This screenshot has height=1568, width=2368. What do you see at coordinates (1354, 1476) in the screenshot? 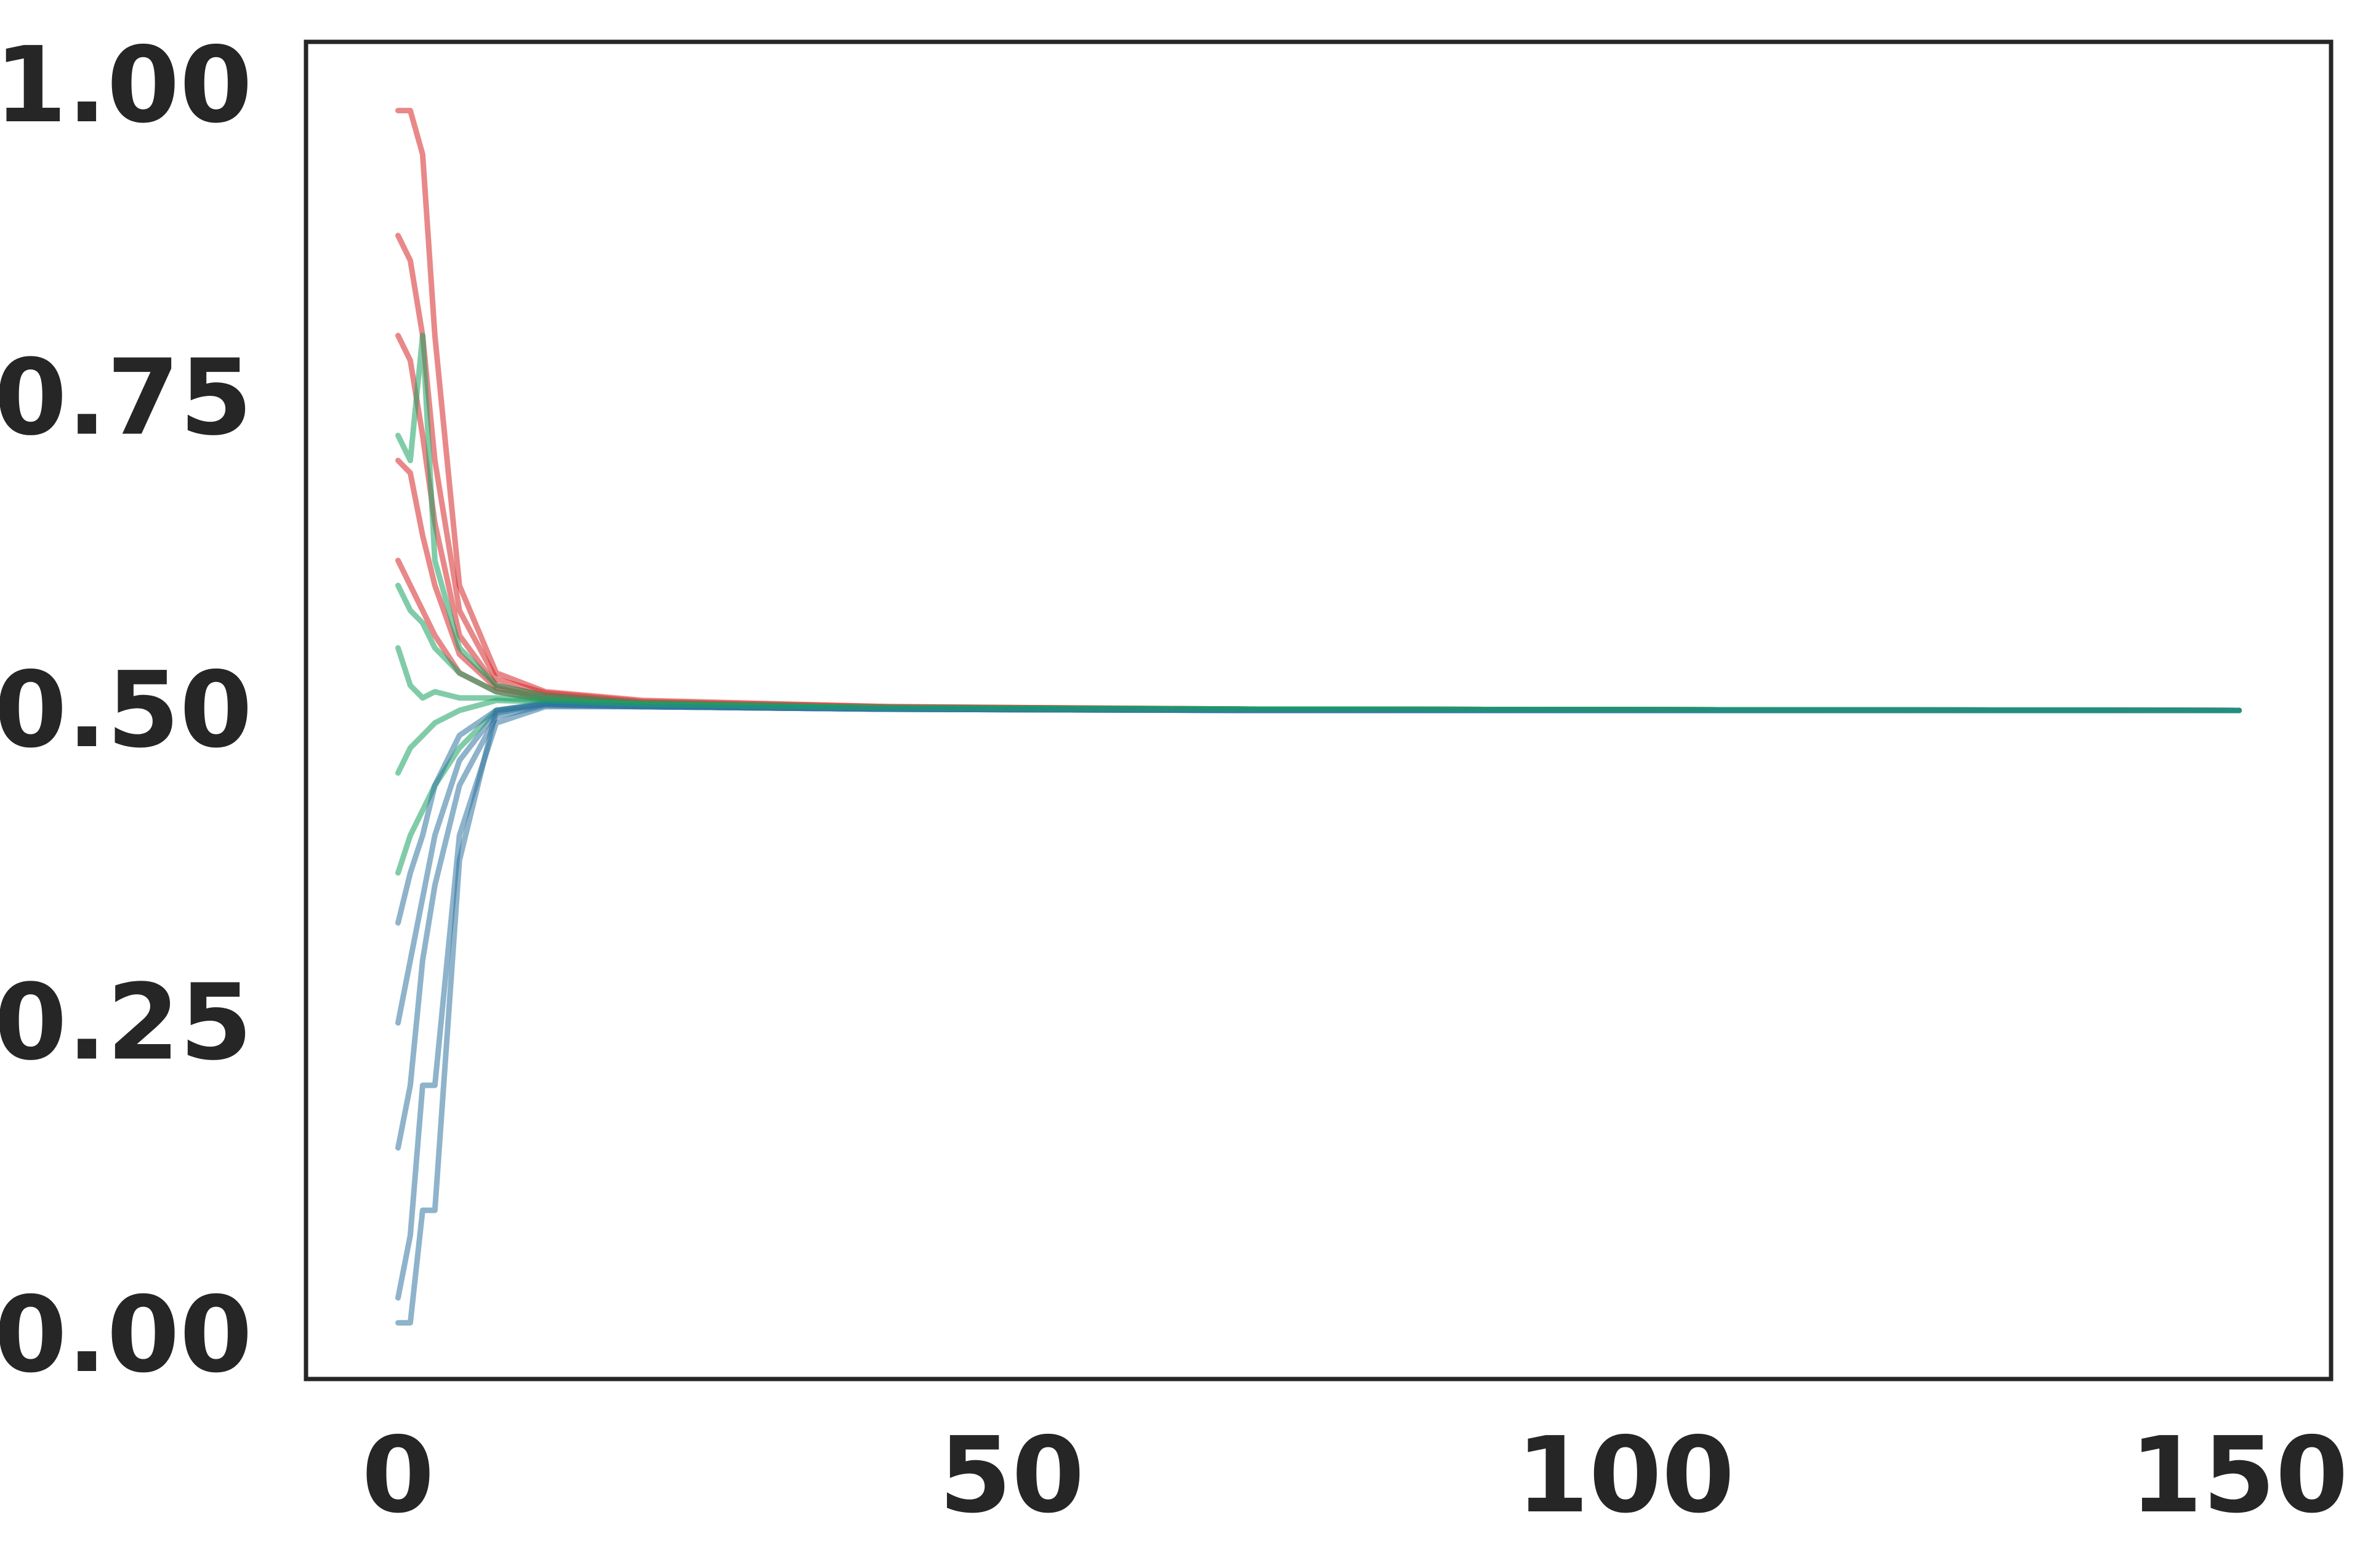
I see `x-tick-labels: 0 50 100 150` at bounding box center [1354, 1476].